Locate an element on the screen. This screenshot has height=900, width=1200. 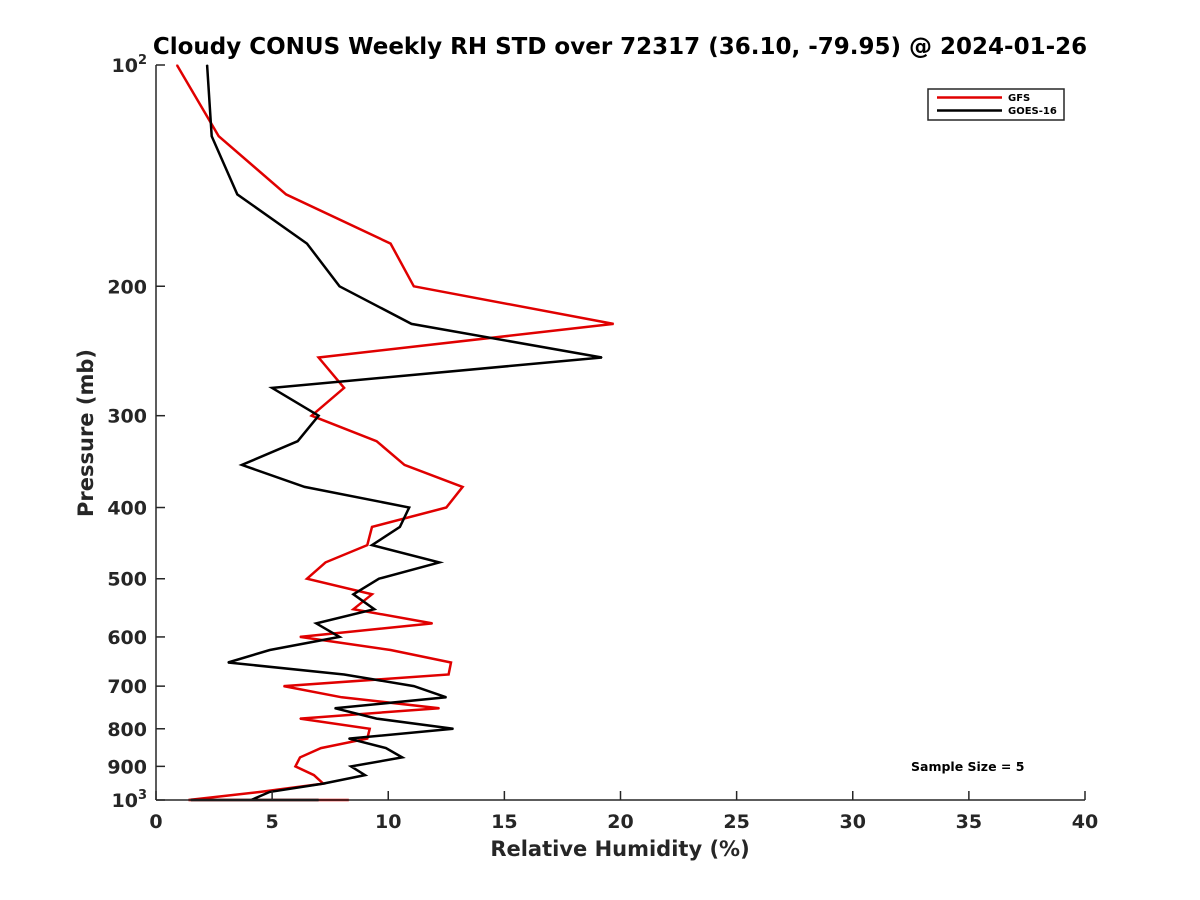
x-tick-label-30: 30 is located at coordinates (853, 822).